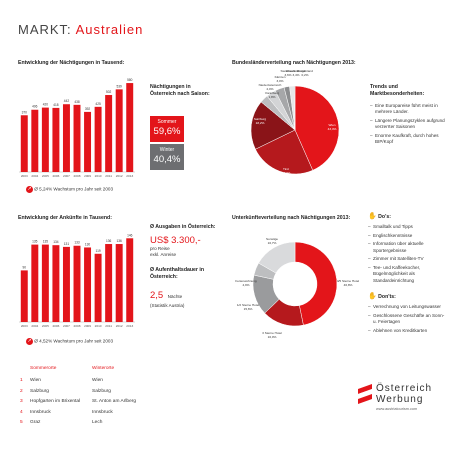  I want to click on spend-title: Ø Ausgaben in Österreich:, so click(183, 227).